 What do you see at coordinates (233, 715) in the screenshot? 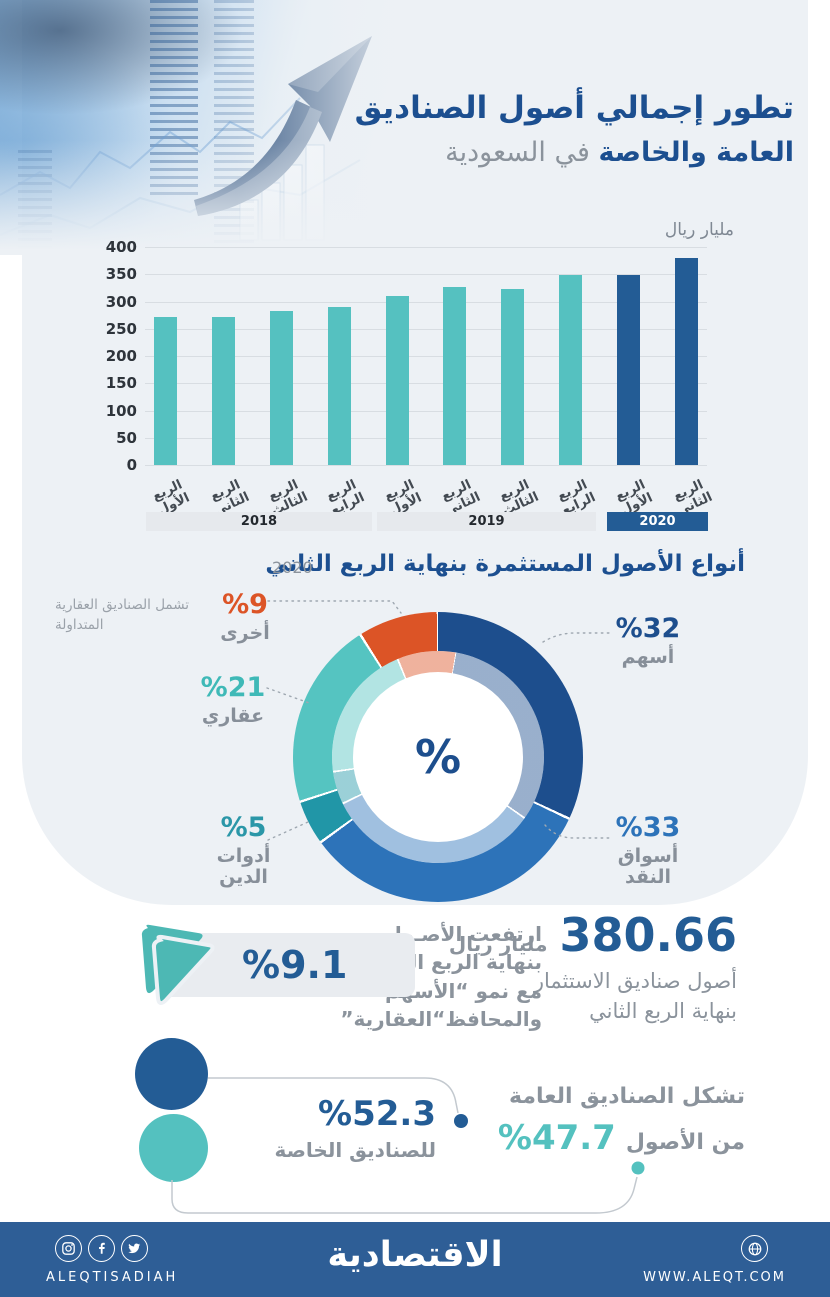
I see `slice-name-realestate: عقاري` at bounding box center [233, 715].